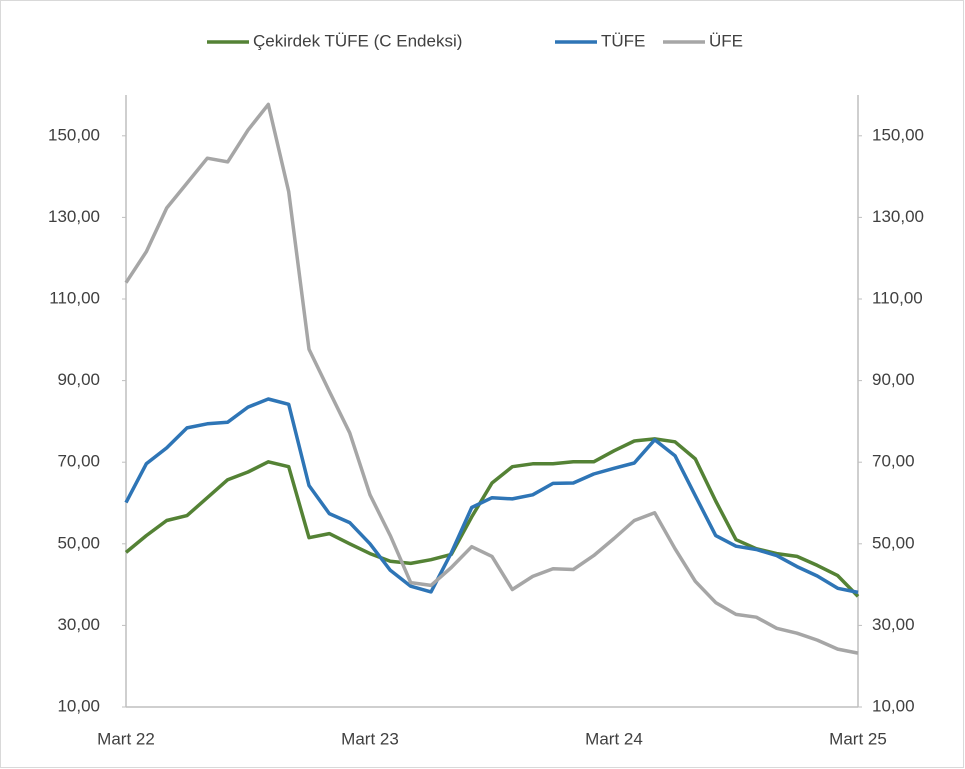 This screenshot has width=965, height=769. I want to click on y2-tick-label: 90,00, so click(893, 379).